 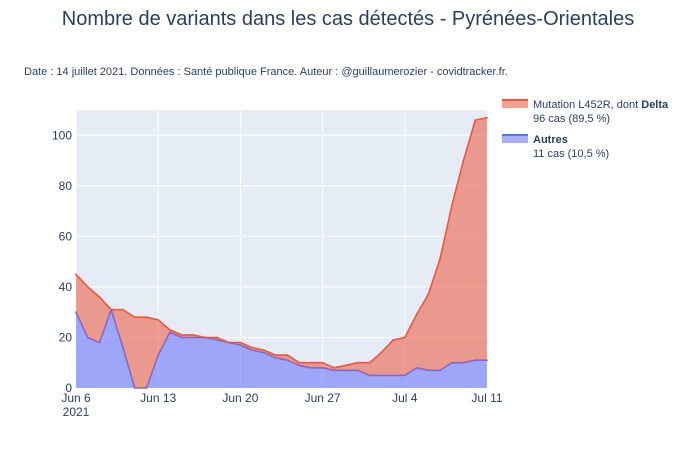 What do you see at coordinates (68, 388) in the screenshot?
I see `y-tick-label: 0` at bounding box center [68, 388].